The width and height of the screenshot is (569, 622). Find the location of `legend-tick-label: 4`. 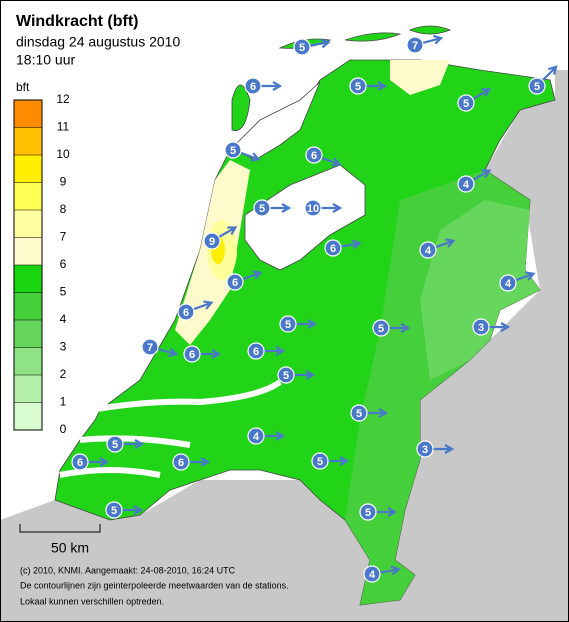

legend-tick-label: 4 is located at coordinates (63, 319).